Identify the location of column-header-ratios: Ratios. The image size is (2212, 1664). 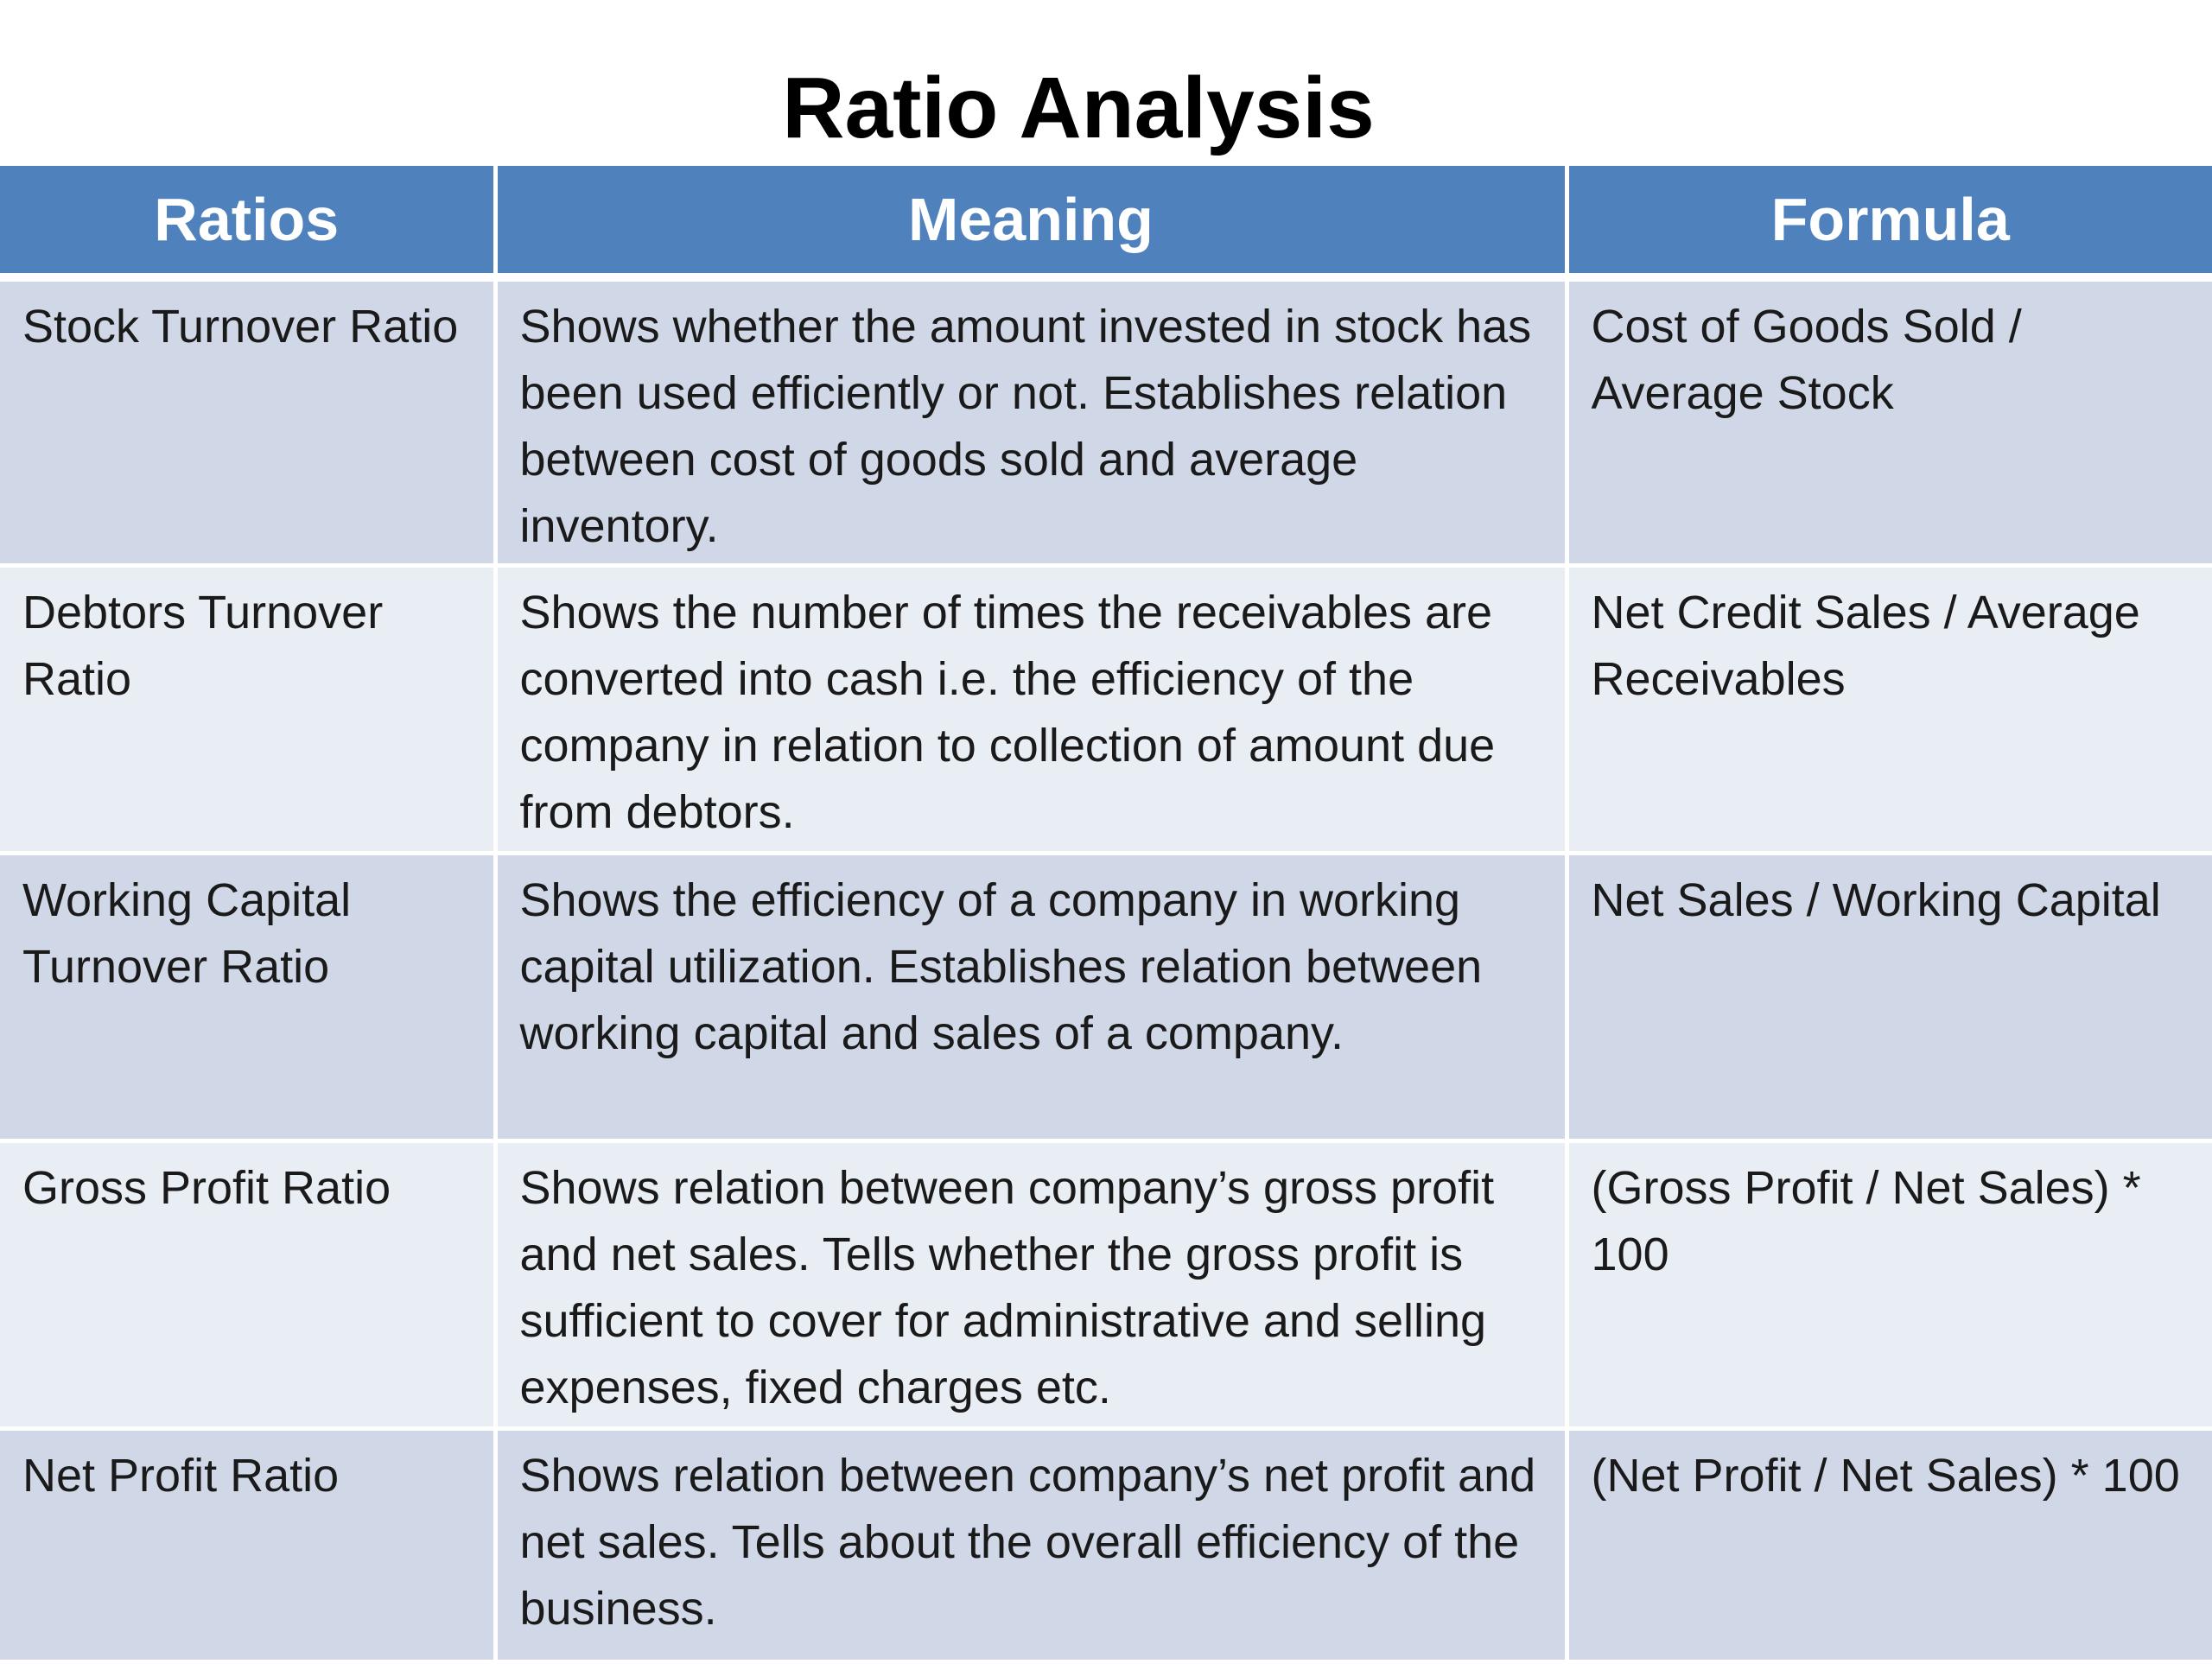
(249, 224).